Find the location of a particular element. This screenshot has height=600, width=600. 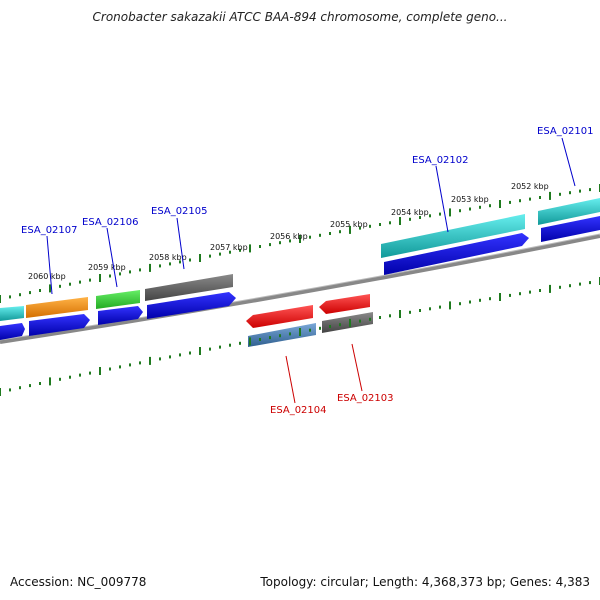

gene-label: ESA_02101 is located at coordinates (565, 131).